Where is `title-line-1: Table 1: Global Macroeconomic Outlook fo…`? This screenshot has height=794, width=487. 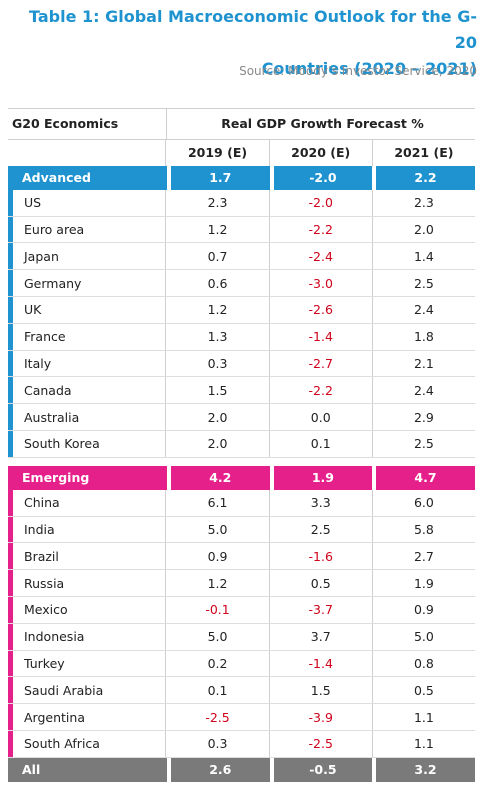 title-line-1: Table 1: Global Macroeconomic Outlook fo… is located at coordinates (253, 29).